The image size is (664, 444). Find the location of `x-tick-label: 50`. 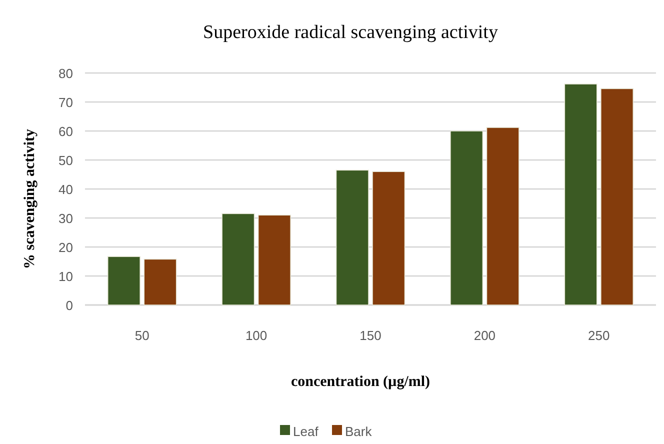

x-tick-label: 50 is located at coordinates (142, 335).